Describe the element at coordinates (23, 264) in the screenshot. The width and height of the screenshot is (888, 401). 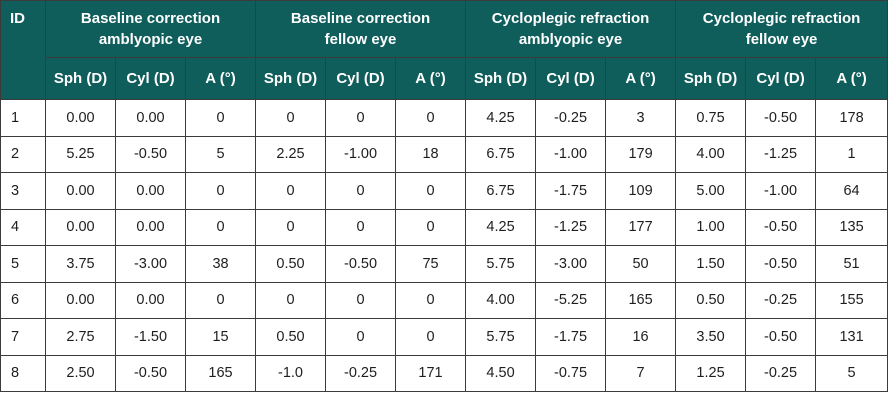
I see `row-id-cell: 5` at that location.